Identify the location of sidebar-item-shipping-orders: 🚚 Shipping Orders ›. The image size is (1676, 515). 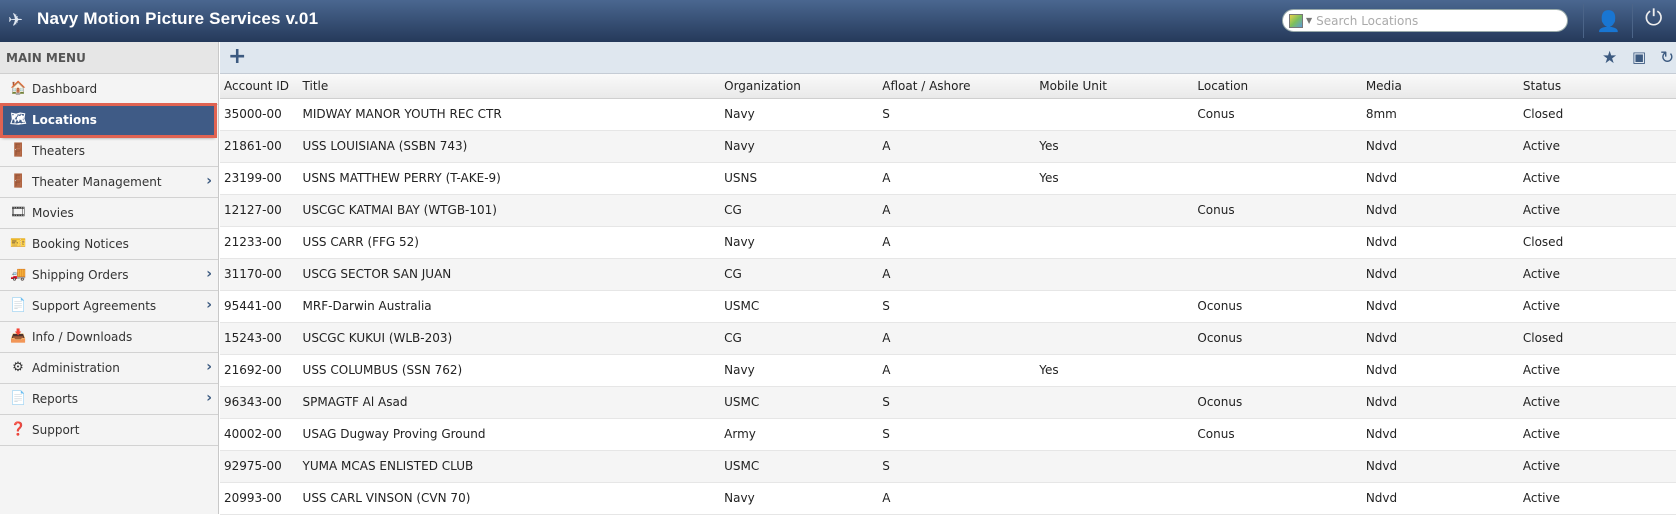
(109, 275).